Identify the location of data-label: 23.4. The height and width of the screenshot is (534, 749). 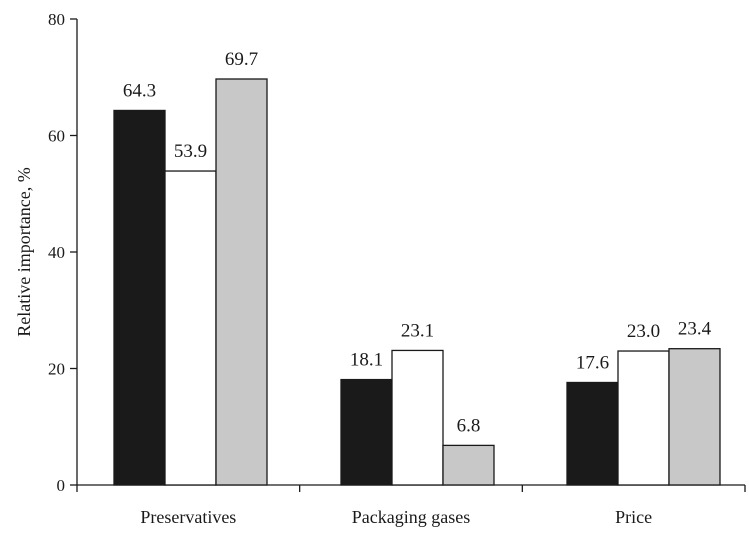
(695, 329).